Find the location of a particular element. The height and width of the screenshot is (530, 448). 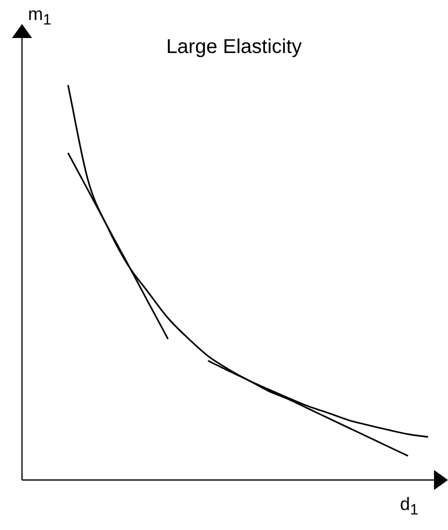

y-axis-title: m$_{1}$ is located at coordinates (40, 16).